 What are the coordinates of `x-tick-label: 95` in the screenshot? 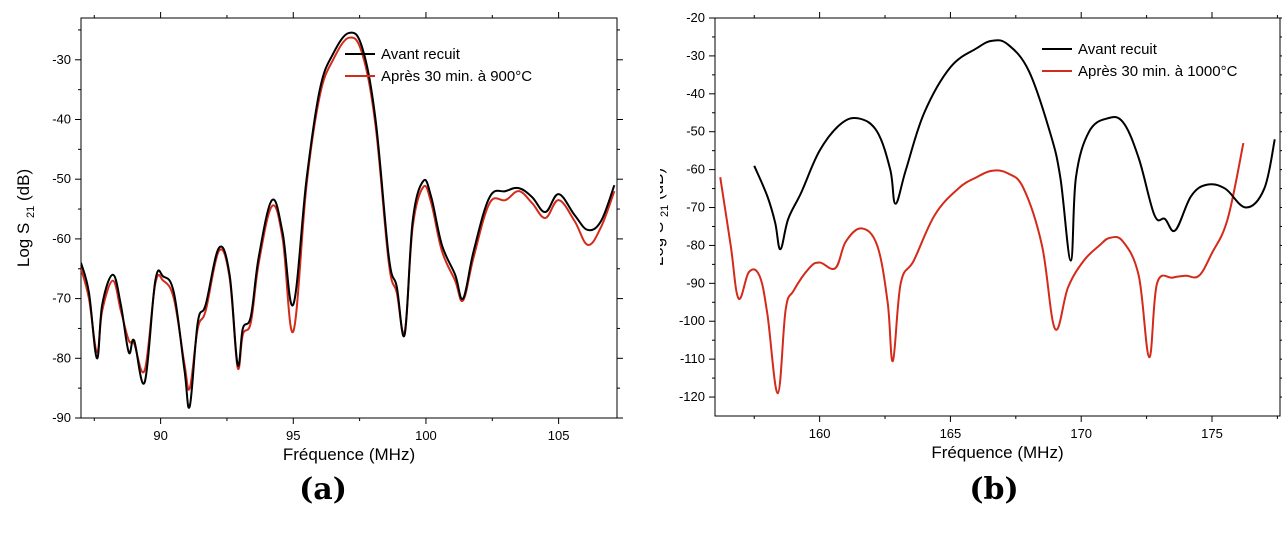 It's located at (293, 435).